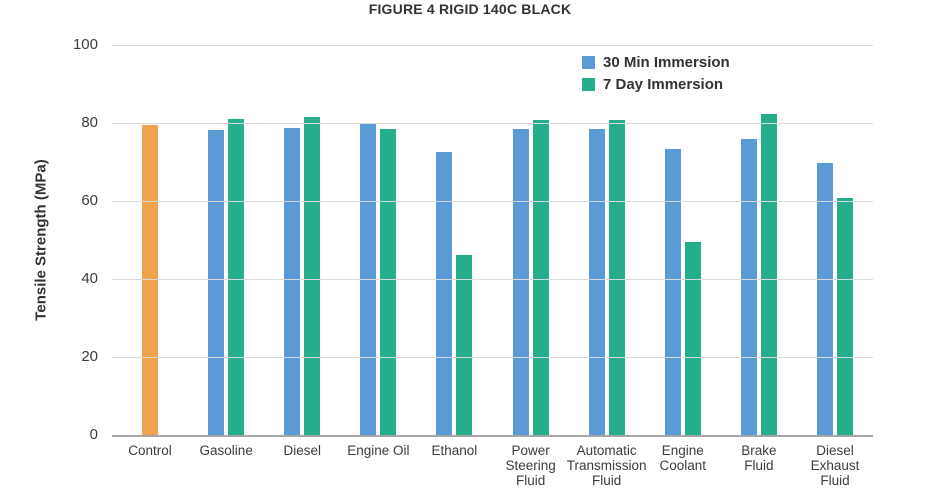 The height and width of the screenshot is (494, 940). I want to click on y-tick-label-100: 100, so click(85, 44).